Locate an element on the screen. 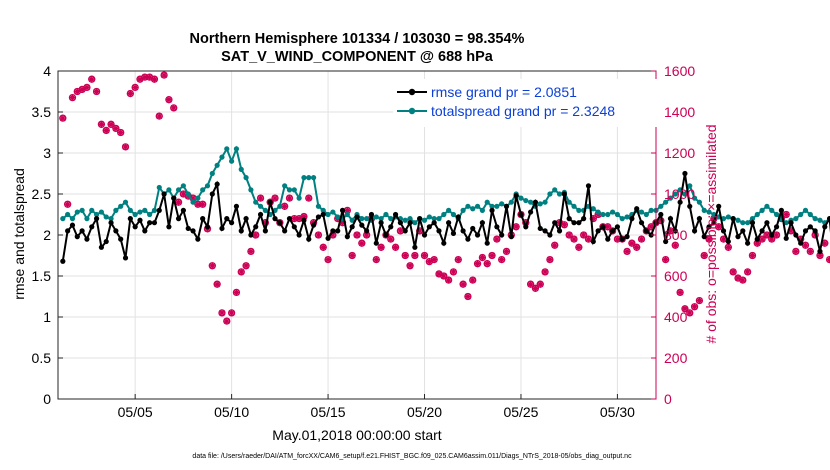 This screenshot has width=830, height=470. y-left-tick-label: 0.5 is located at coordinates (42, 358).